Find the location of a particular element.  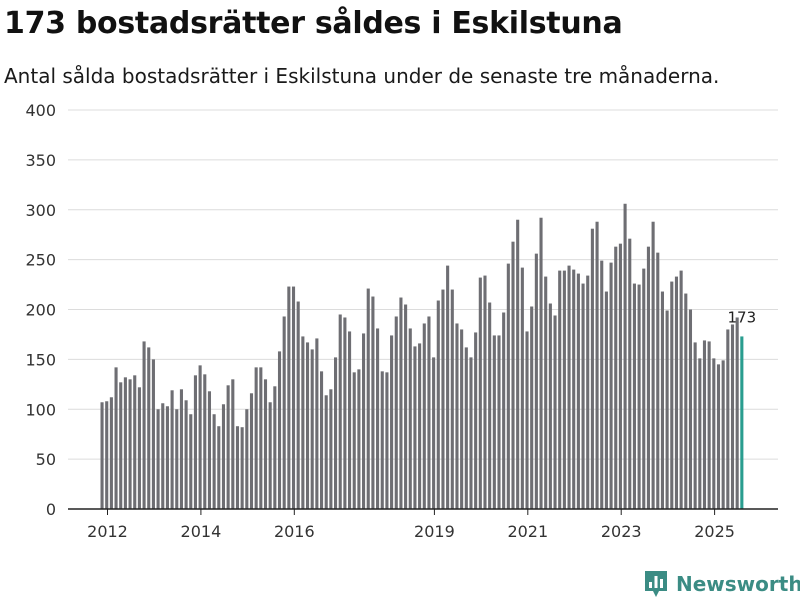

y-tick-label: 0 is located at coordinates (51, 509).